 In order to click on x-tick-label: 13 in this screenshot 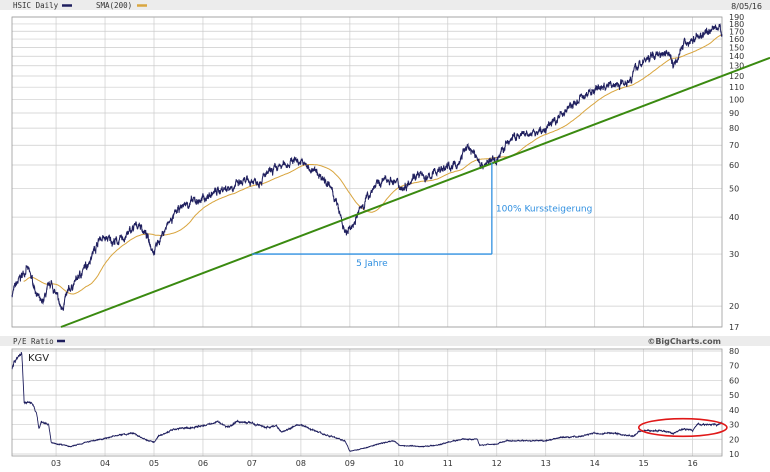, I will do `click(546, 463)`.